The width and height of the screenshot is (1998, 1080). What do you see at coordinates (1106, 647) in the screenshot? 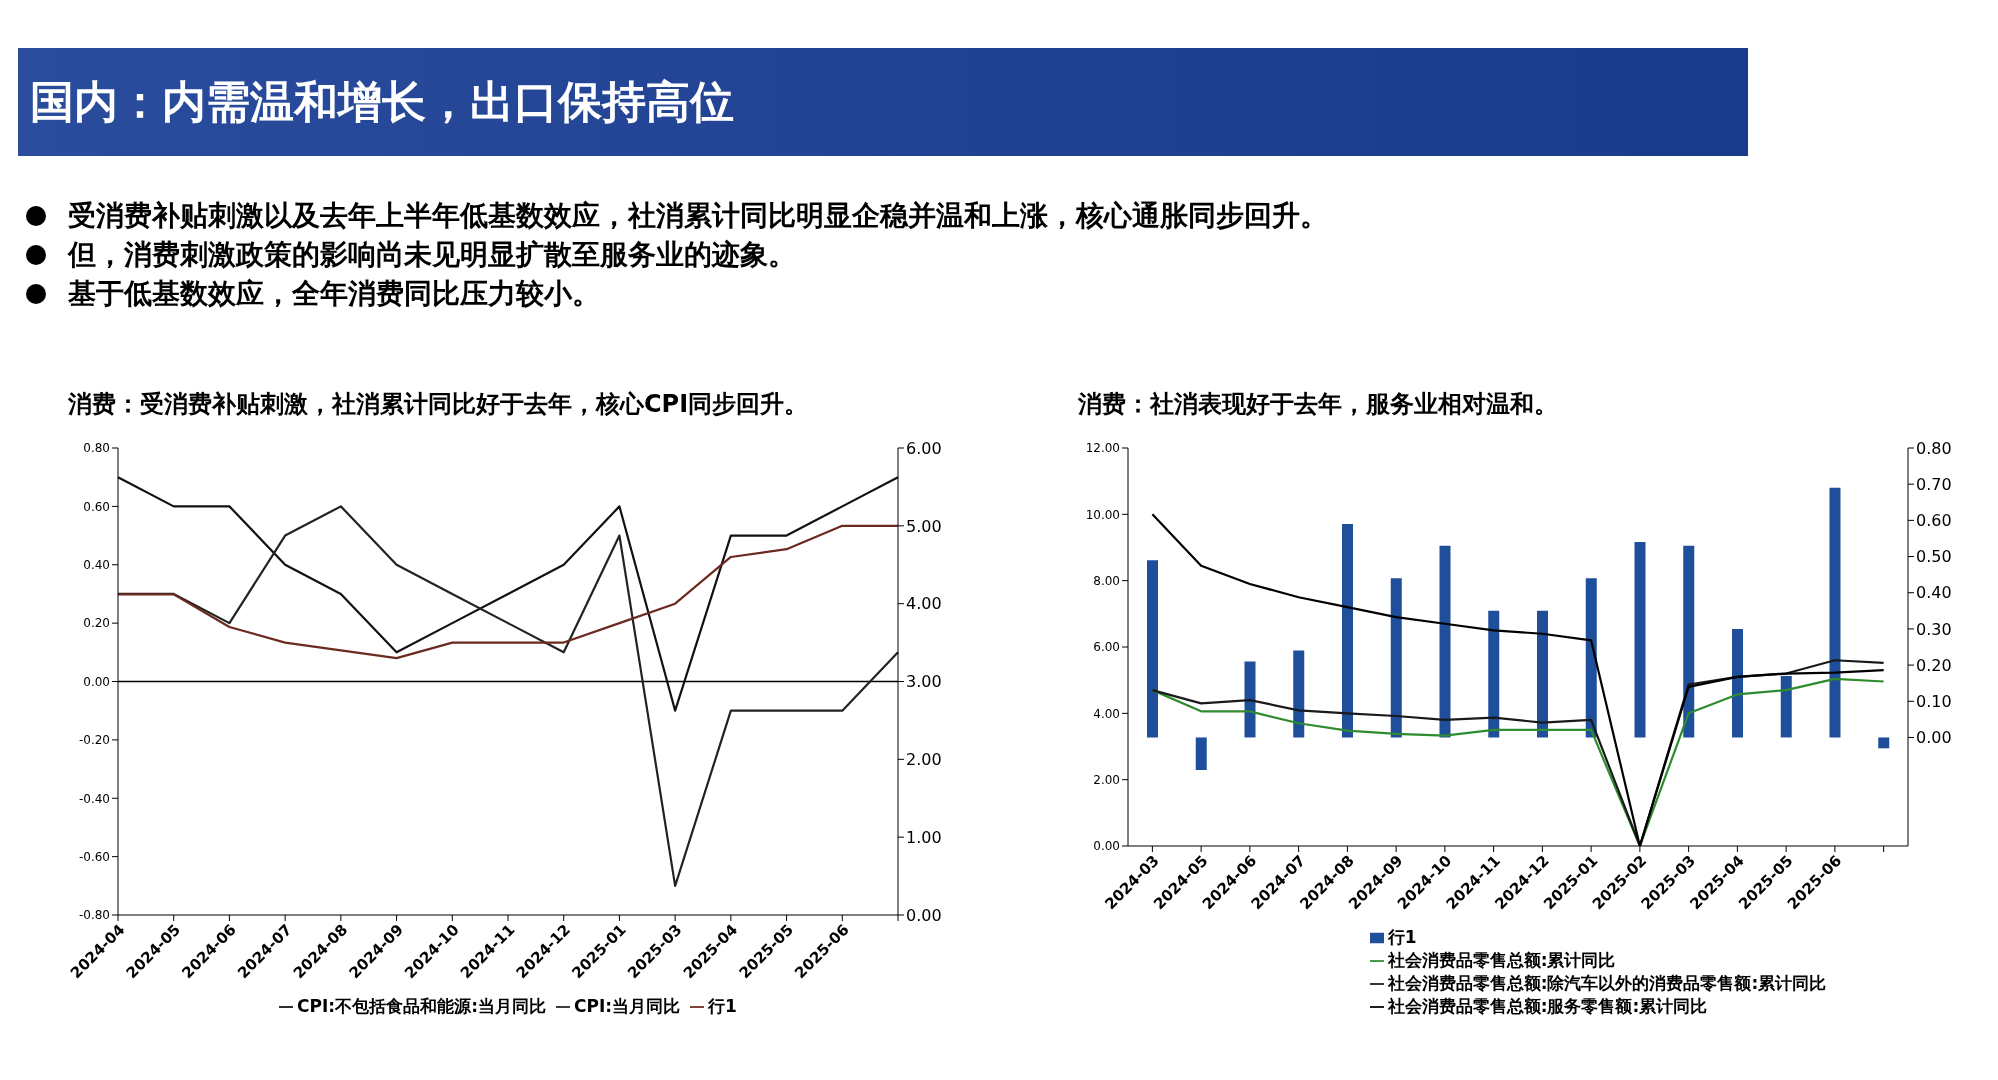
I see `y-tick-label: 6.00` at bounding box center [1106, 647].